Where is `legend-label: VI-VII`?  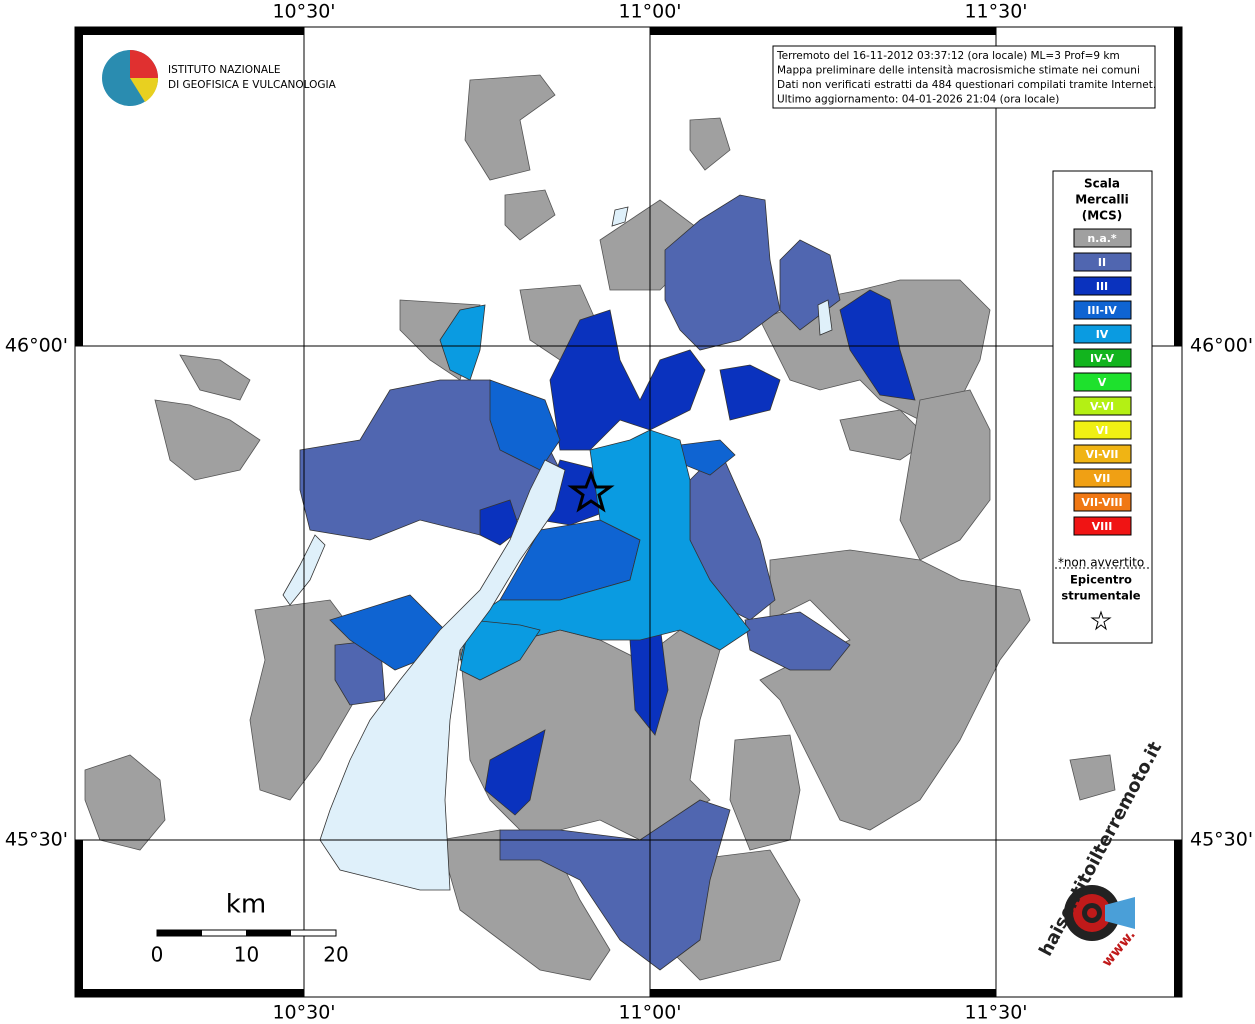 legend-label: VI-VII is located at coordinates (1101, 454).